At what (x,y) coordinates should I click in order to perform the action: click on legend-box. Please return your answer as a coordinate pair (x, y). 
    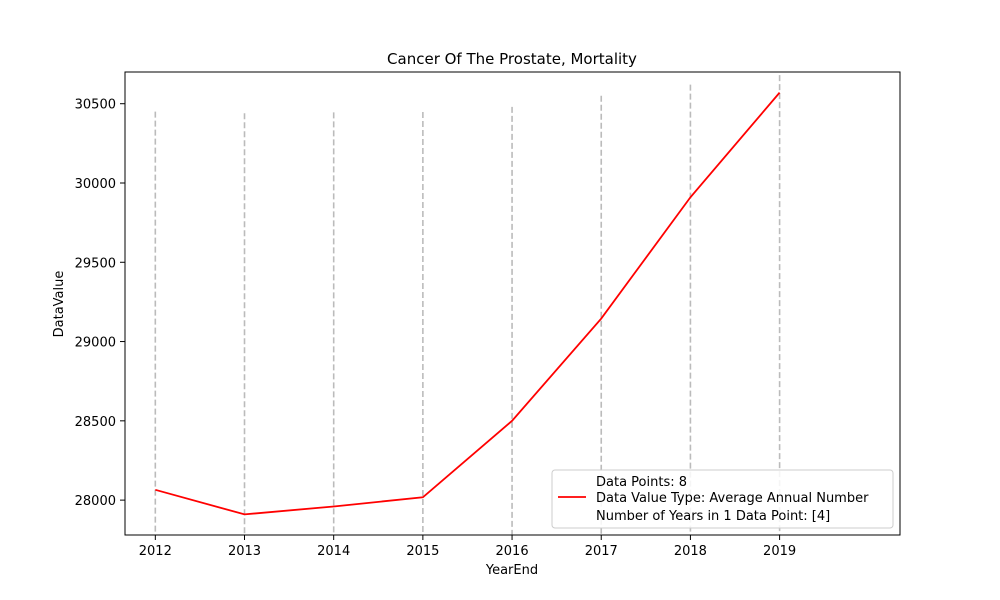
    Looking at the image, I should click on (722, 499).